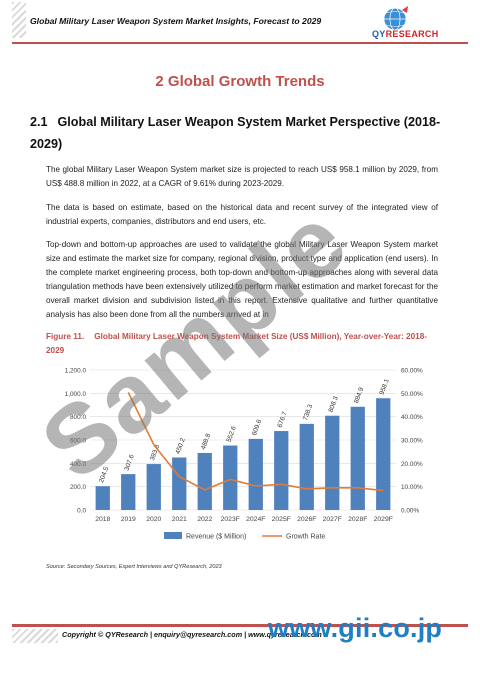  Describe the element at coordinates (412, 371) in the screenshot. I see `y2-tick-label: 60.00%` at that location.